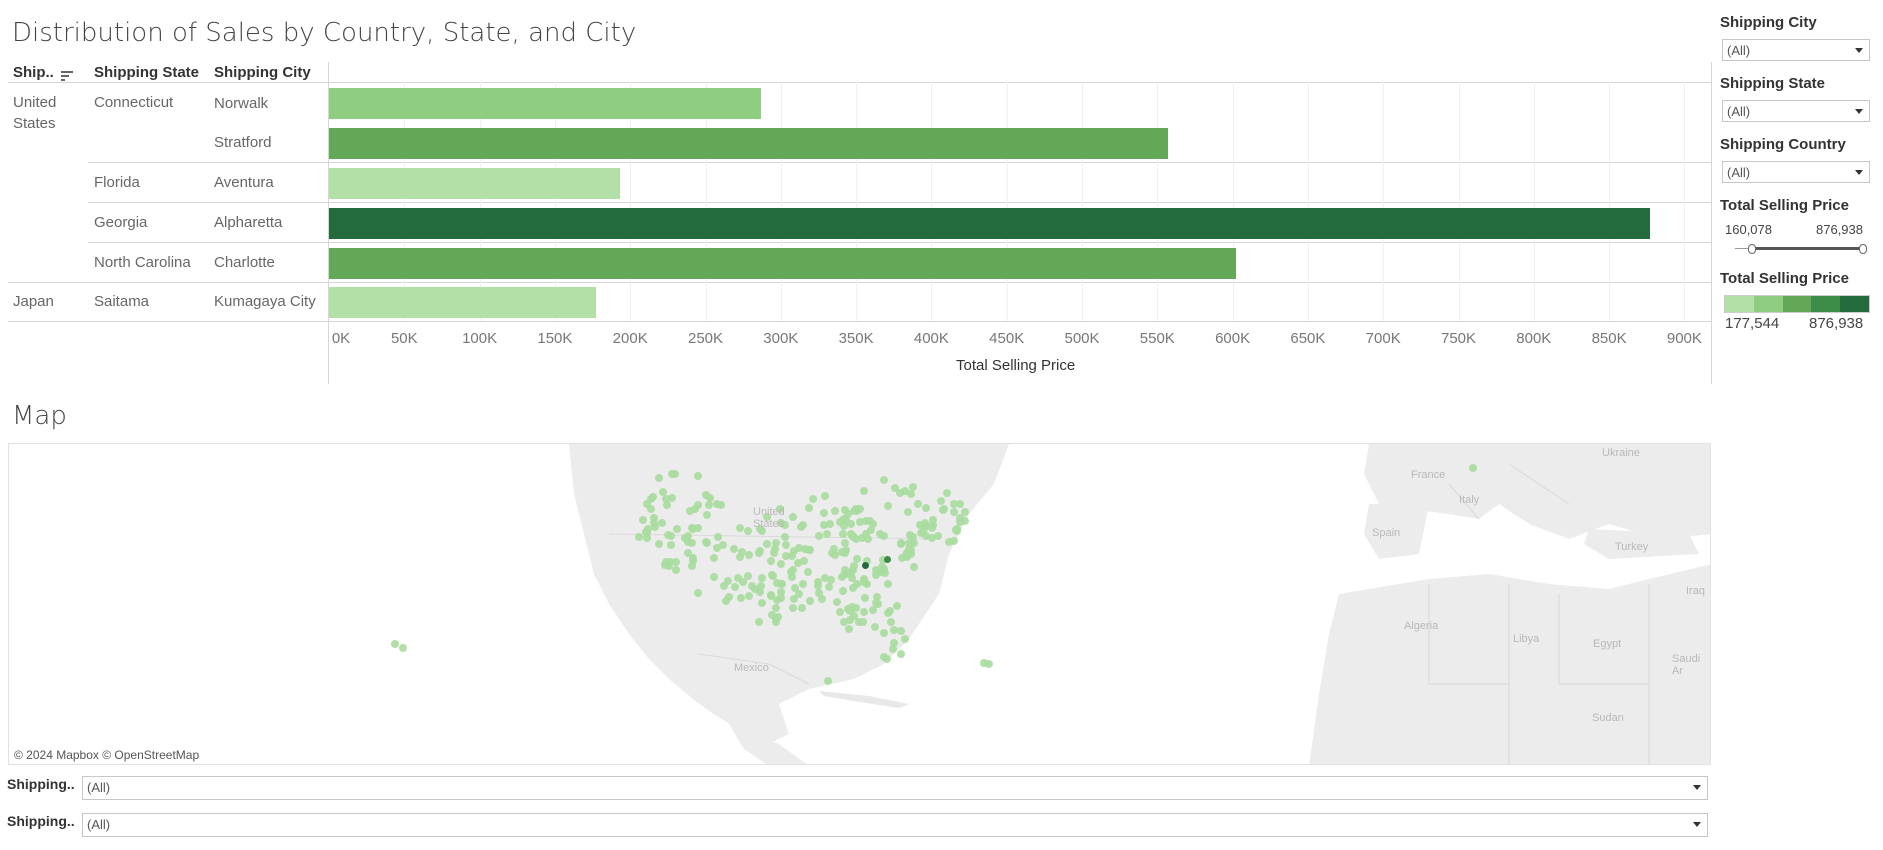 This screenshot has width=1883, height=850. I want to click on header-city: Shipping City, so click(262, 72).